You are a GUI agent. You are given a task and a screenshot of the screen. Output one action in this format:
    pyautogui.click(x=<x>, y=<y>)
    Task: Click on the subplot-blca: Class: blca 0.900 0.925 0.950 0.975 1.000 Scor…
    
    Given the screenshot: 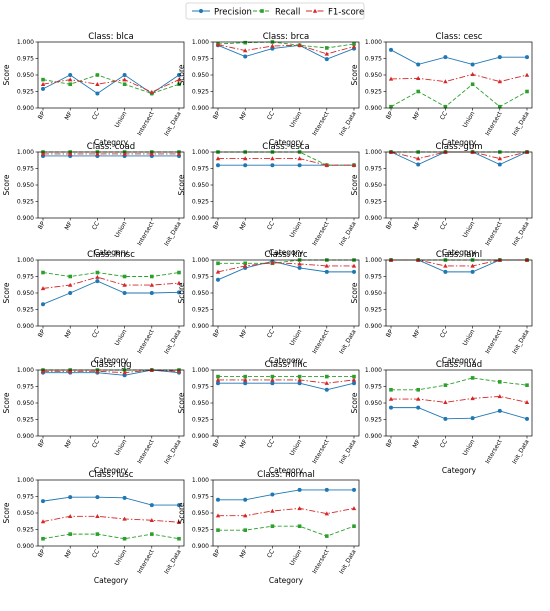 What is the action you would take?
    pyautogui.click(x=93, y=89)
    